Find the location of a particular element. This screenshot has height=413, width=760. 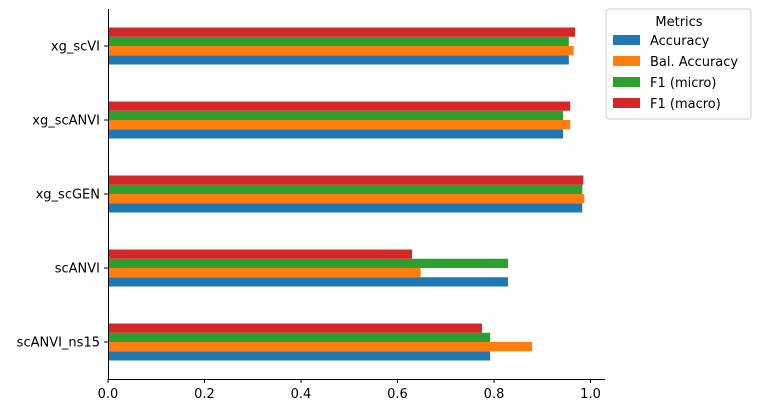

bar-f1-micro--xg-scvi is located at coordinates (338, 41).